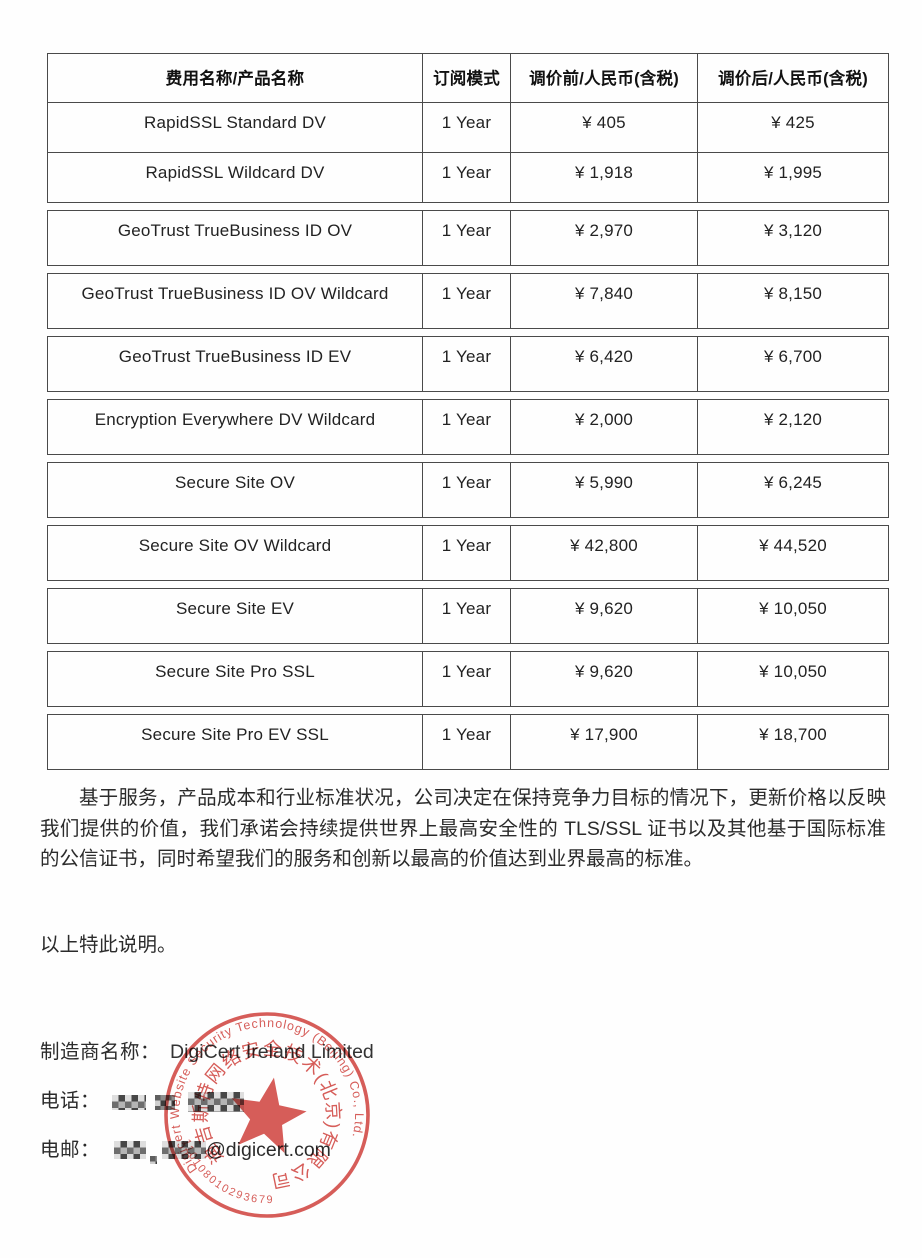  I want to click on table-block: Secure Site Pro SSL 1 Year ¥ 9,620 ¥ 10,050, so click(468, 679).